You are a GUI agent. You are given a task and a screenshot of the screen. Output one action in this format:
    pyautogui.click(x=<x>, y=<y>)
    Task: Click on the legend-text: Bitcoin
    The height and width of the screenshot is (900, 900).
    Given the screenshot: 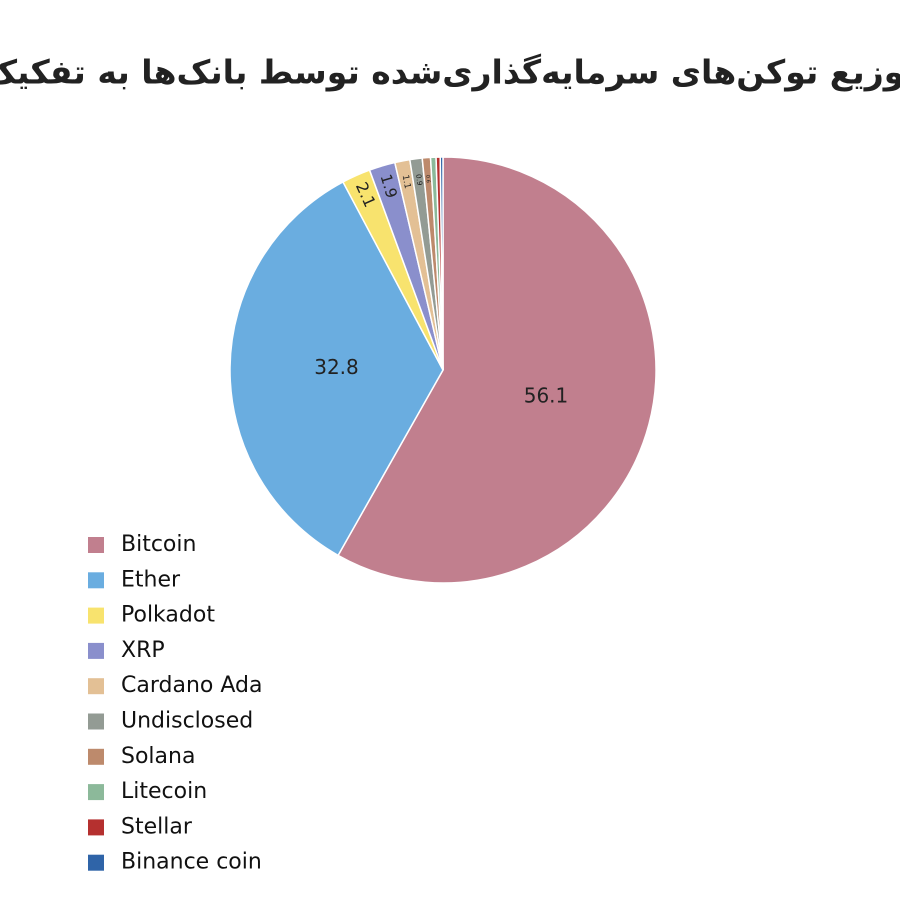 What is the action you would take?
    pyautogui.click(x=158, y=544)
    